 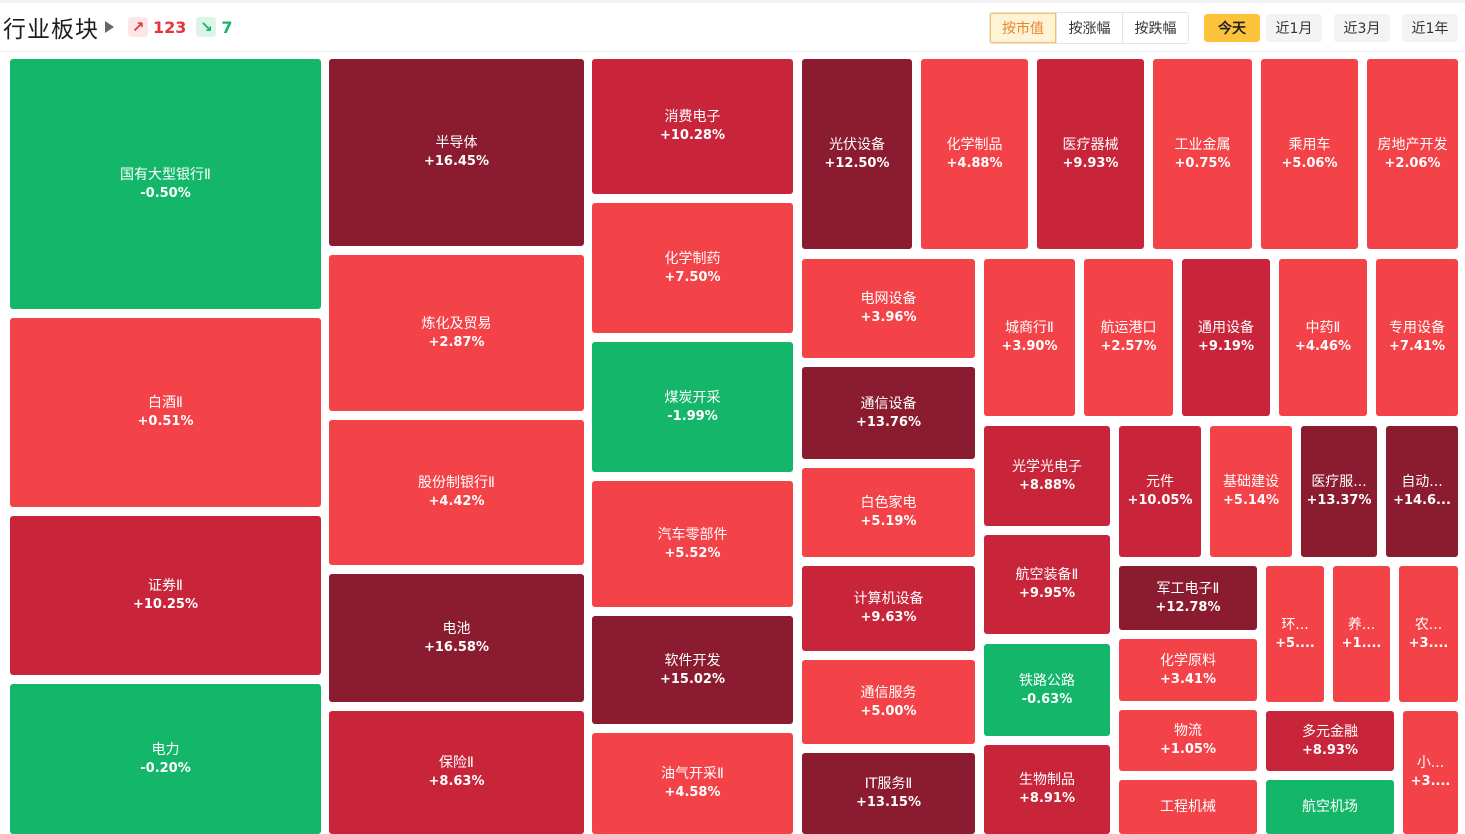 I want to click on period-1-year-button: 近1年, so click(x=1430, y=28).